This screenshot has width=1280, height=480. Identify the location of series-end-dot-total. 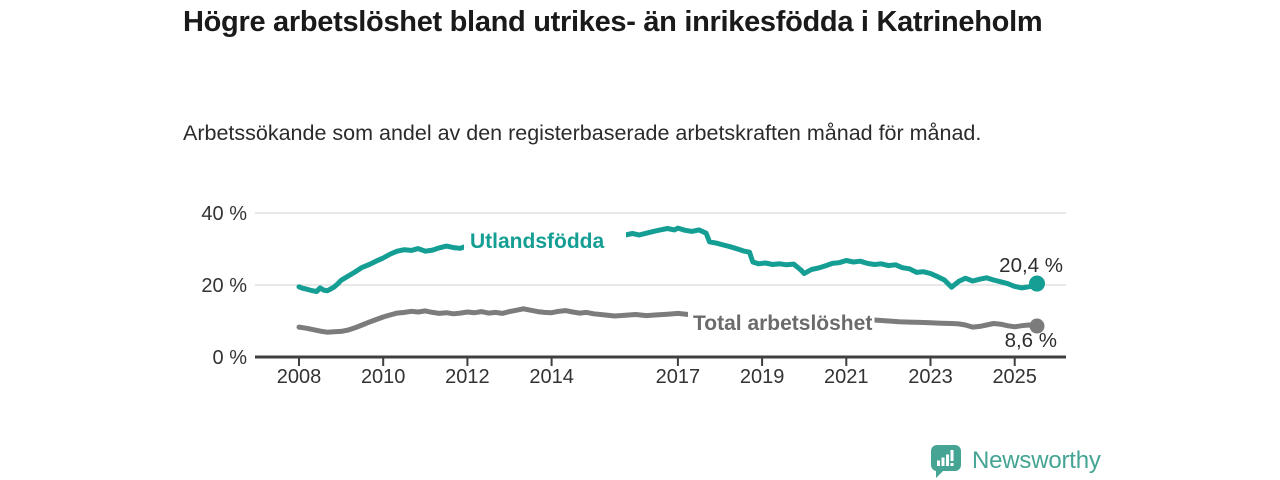
(1037, 326).